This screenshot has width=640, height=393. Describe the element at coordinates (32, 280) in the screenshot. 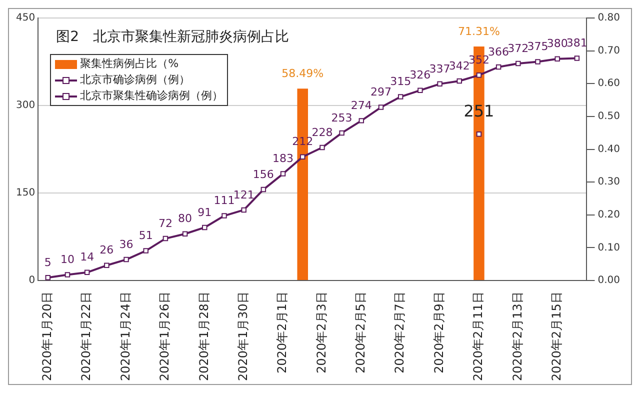

I see `y-tick-label: 0` at that location.